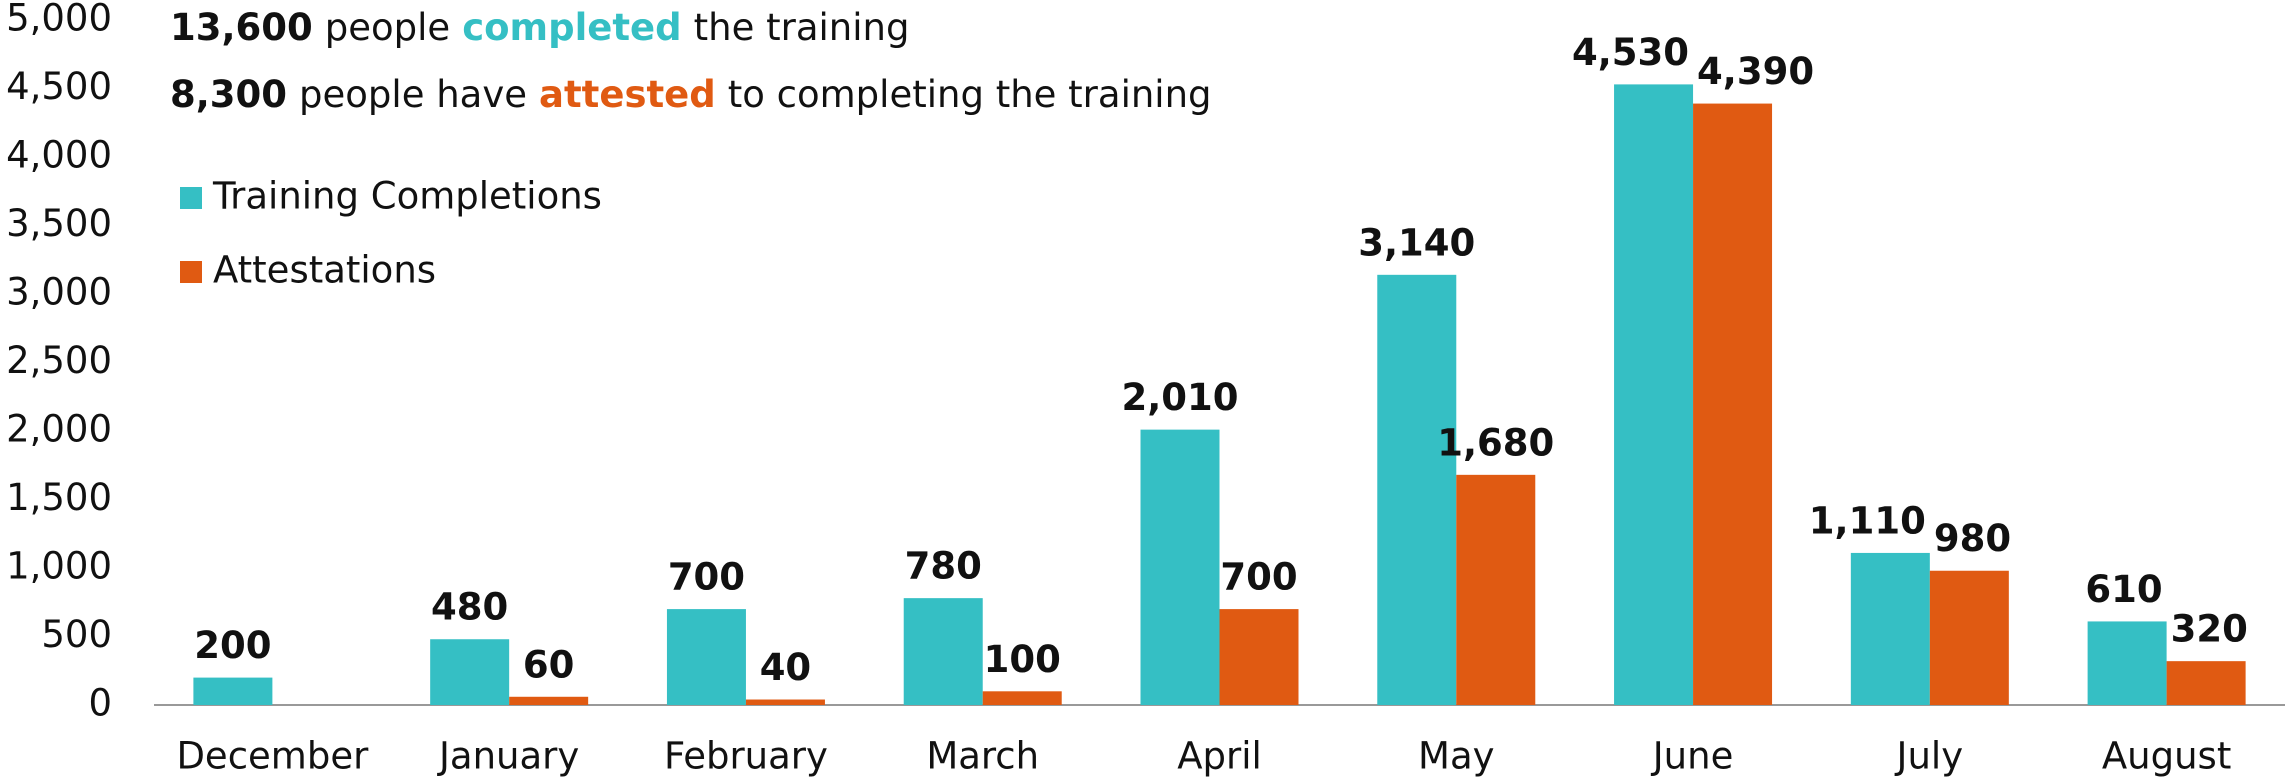 The height and width of the screenshot is (782, 2285). What do you see at coordinates (324, 270) in the screenshot?
I see `legend-label: Attestations` at bounding box center [324, 270].